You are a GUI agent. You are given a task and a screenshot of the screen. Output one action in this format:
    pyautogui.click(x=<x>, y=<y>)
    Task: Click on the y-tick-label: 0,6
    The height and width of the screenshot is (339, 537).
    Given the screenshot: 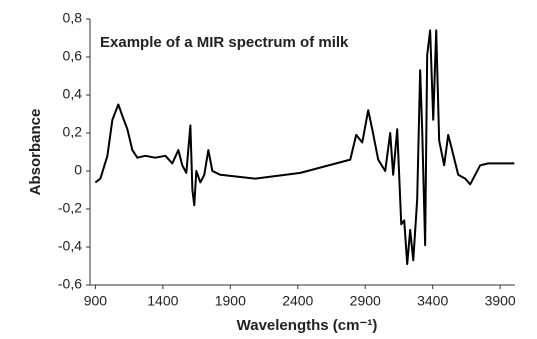 What is the action you would take?
    pyautogui.click(x=73, y=56)
    